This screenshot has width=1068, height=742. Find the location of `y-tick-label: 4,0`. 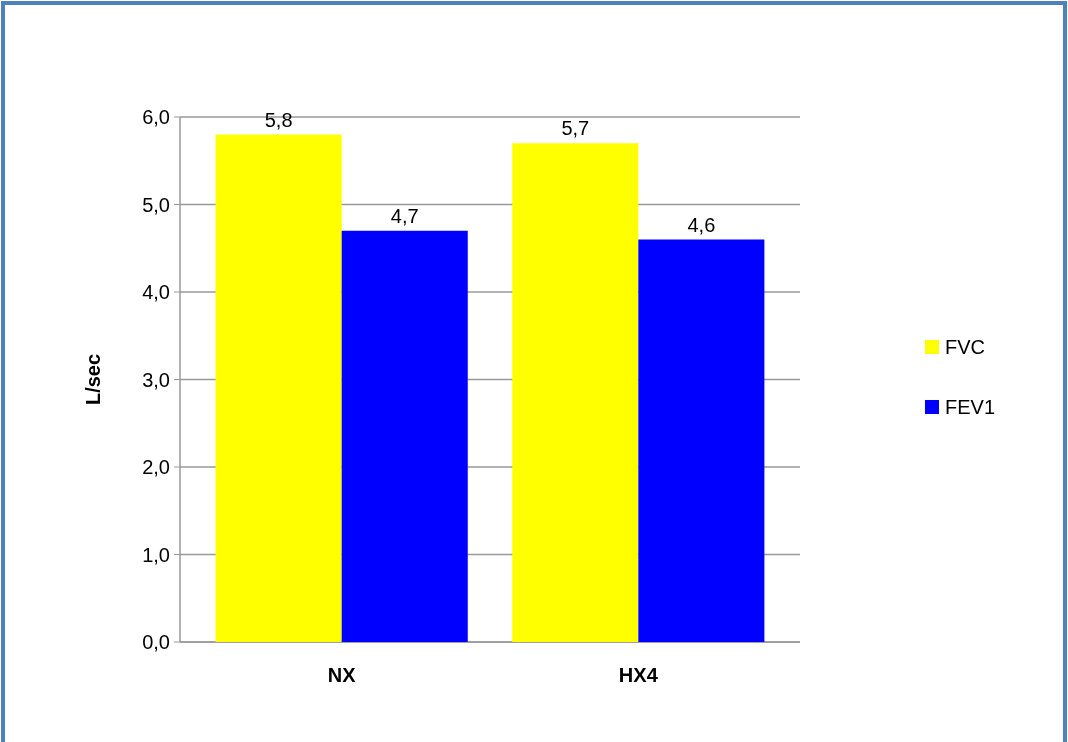

y-tick-label: 4,0 is located at coordinates (156, 292).